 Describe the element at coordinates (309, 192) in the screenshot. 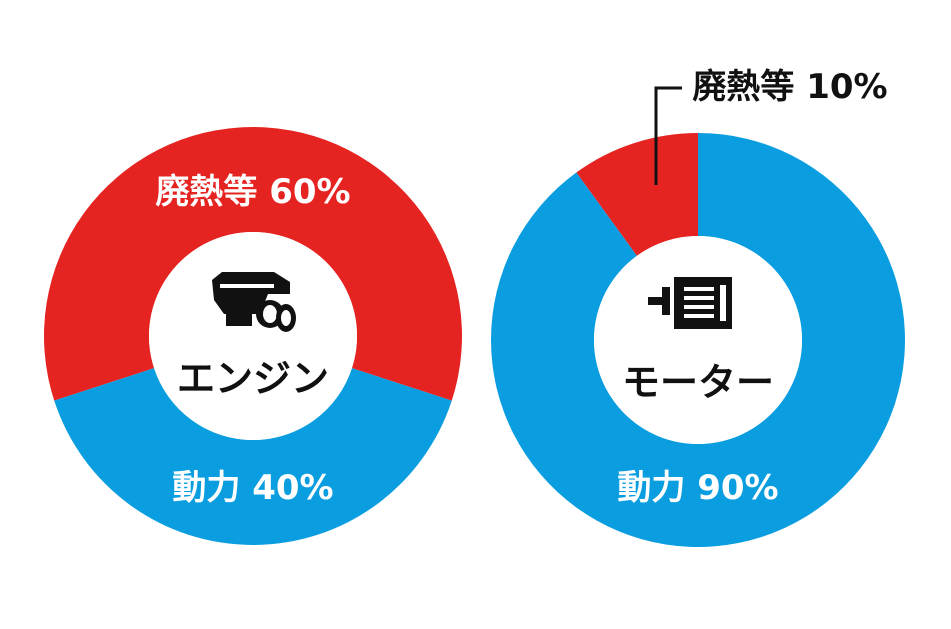

I see `value-label: 60%` at that location.